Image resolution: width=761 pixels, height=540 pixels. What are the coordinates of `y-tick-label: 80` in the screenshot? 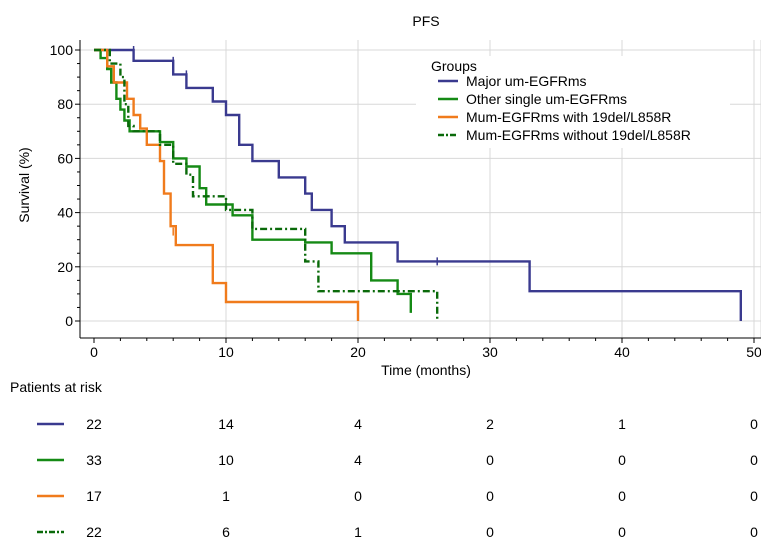 It's located at (65, 104).